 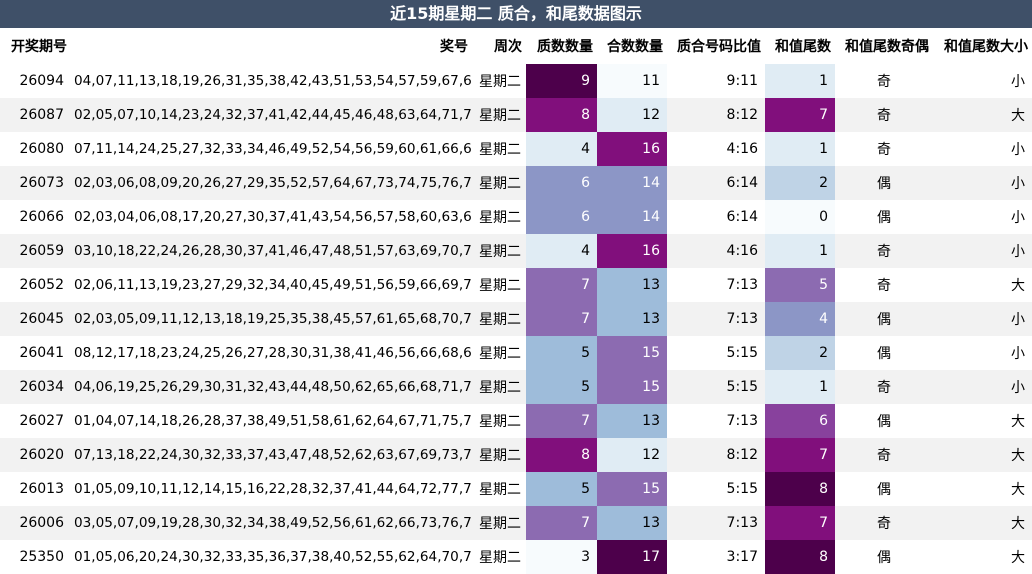 What do you see at coordinates (35, 81) in the screenshot?
I see `cell-issue: 26094` at bounding box center [35, 81].